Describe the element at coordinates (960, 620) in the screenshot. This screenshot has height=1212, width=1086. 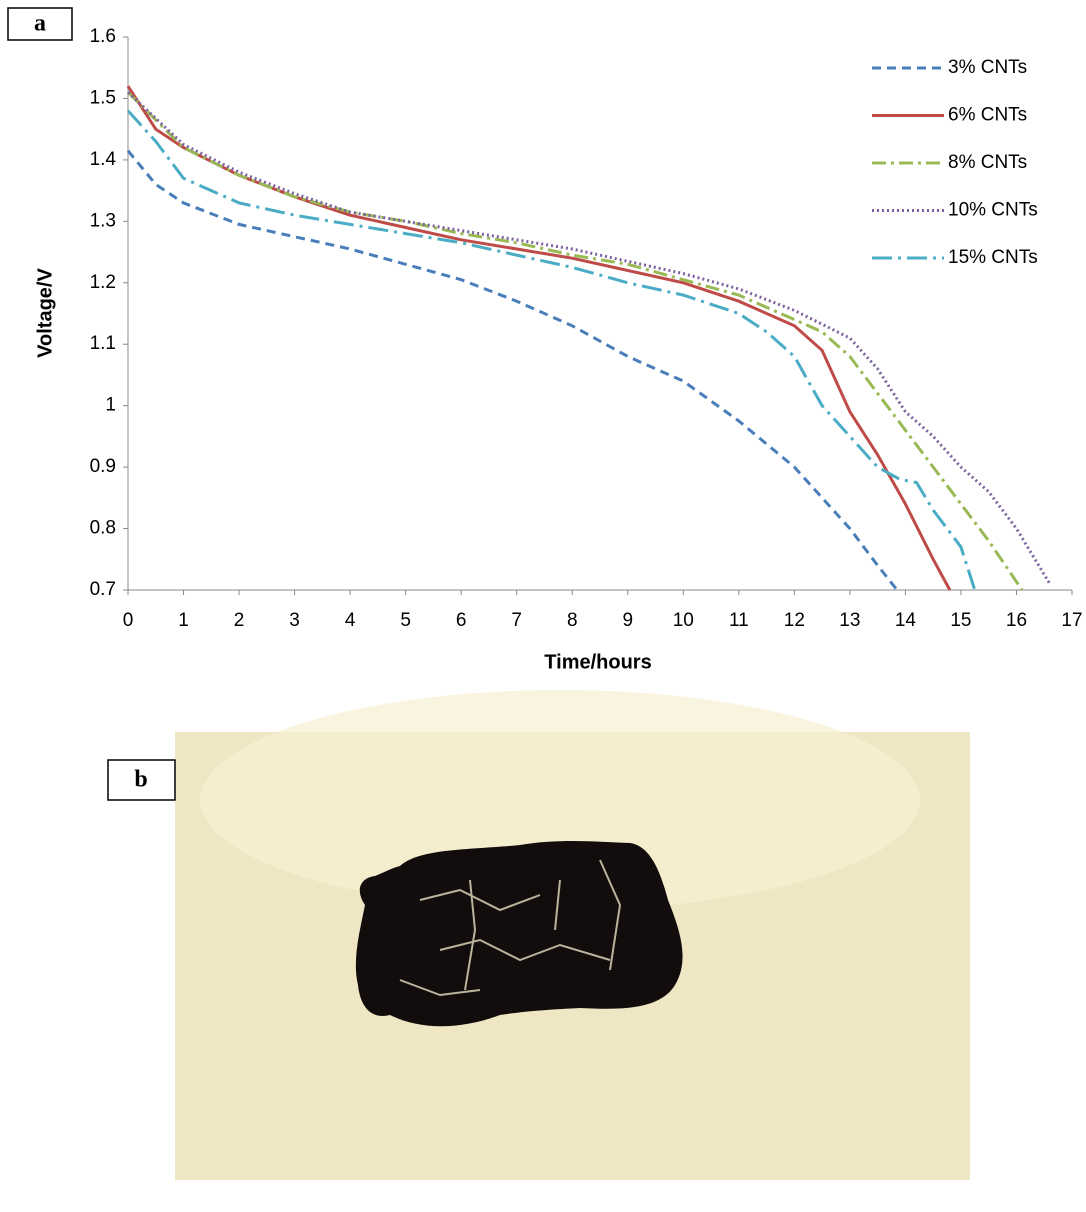
I see `x-tick-label: 15` at that location.